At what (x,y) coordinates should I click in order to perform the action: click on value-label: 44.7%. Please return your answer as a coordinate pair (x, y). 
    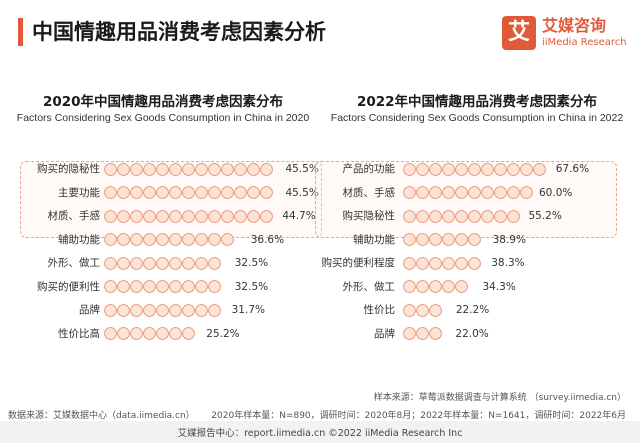
    Looking at the image, I should click on (299, 216).